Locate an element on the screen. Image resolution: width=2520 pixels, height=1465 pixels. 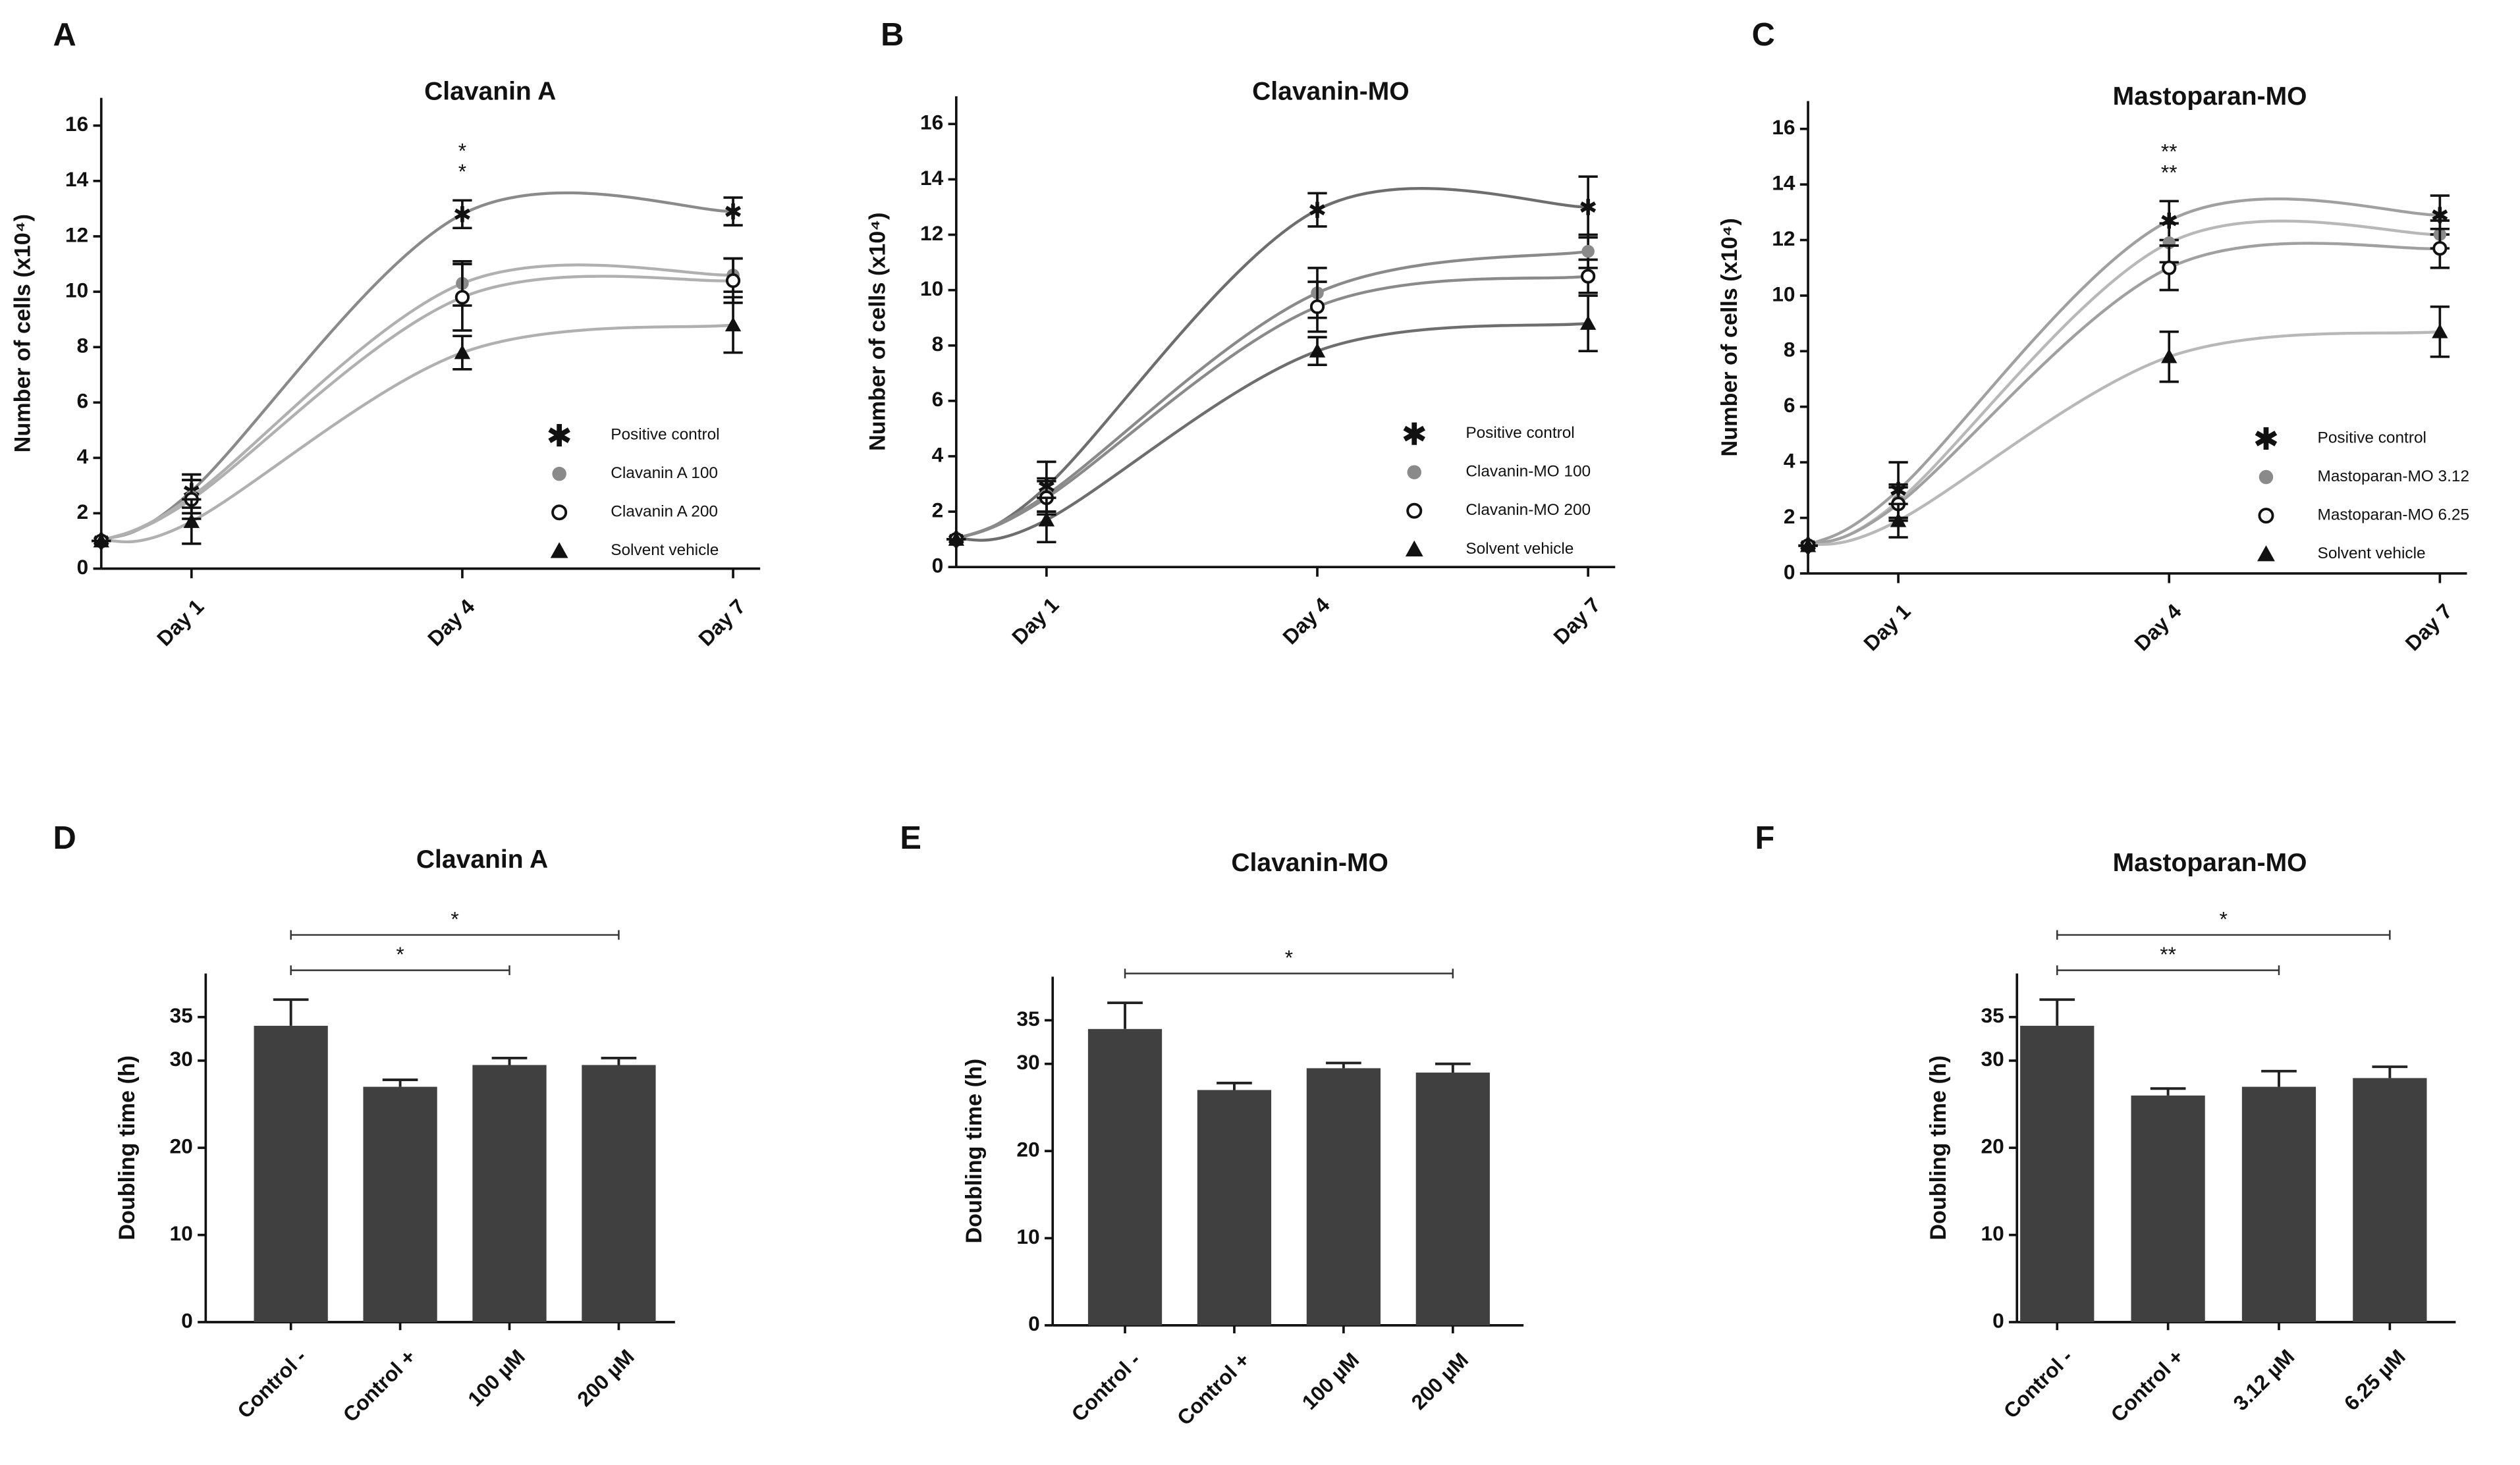
panel-letter: E is located at coordinates (910, 838).